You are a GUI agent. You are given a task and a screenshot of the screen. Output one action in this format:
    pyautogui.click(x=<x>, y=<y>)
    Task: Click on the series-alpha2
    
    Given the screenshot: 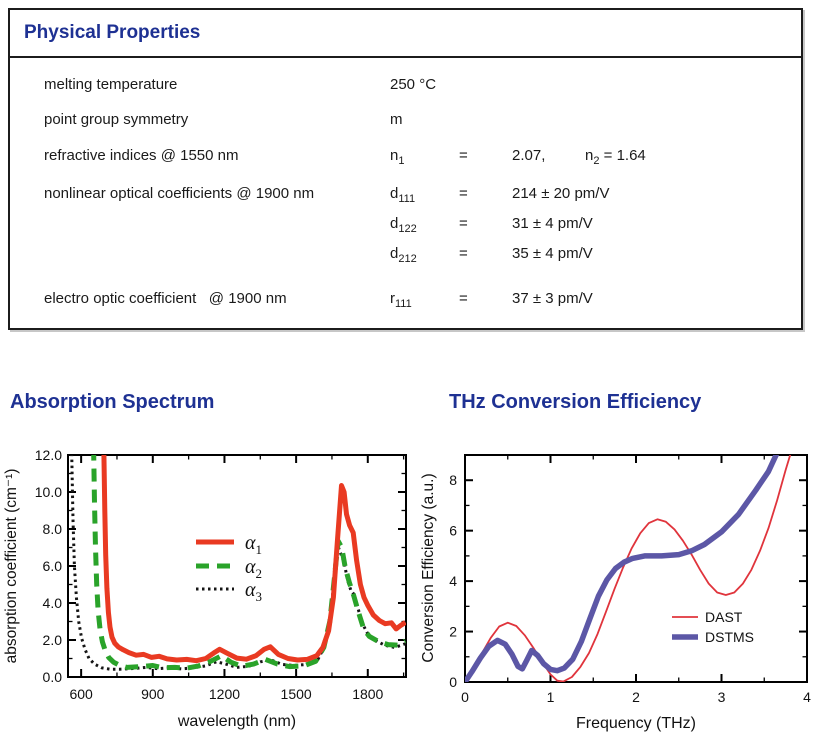 What is the action you would take?
    pyautogui.click(x=248, y=563)
    